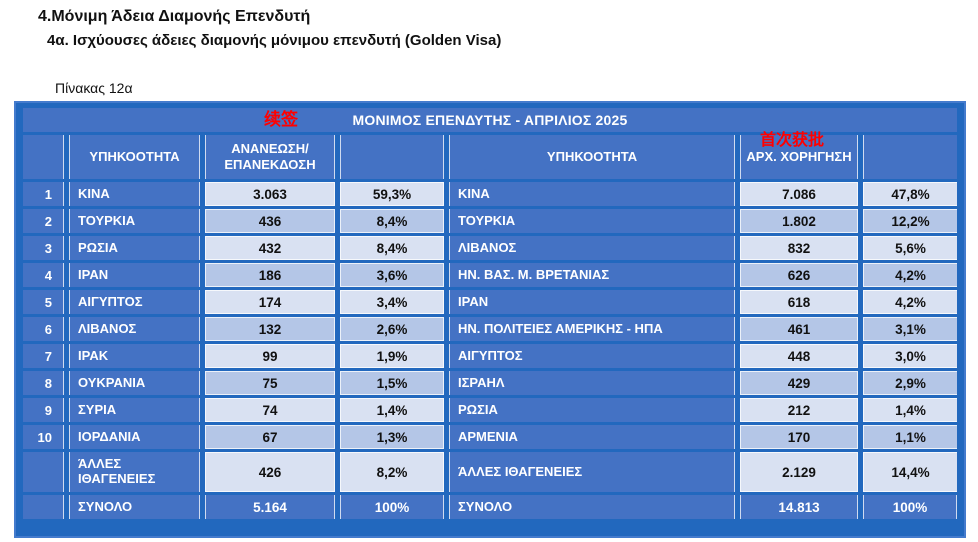 The image size is (978, 542). Describe the element at coordinates (281, 119) in the screenshot. I see `renewal-annotation-chinese: 续签` at that location.